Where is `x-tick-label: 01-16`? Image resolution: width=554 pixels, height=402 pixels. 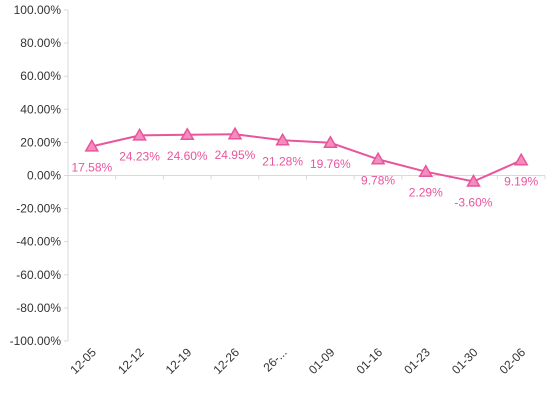 x-tick-label: 01-16 is located at coordinates (370, 361).